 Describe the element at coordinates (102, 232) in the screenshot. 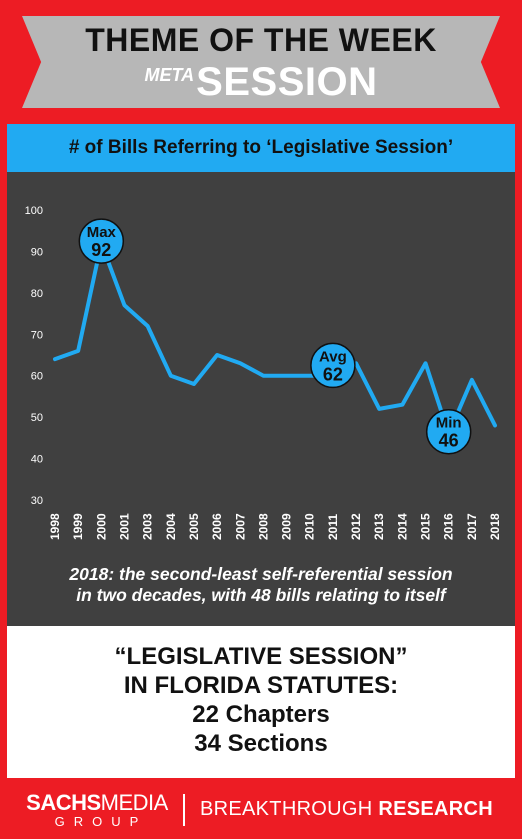

I see `annotation-label: Max` at that location.